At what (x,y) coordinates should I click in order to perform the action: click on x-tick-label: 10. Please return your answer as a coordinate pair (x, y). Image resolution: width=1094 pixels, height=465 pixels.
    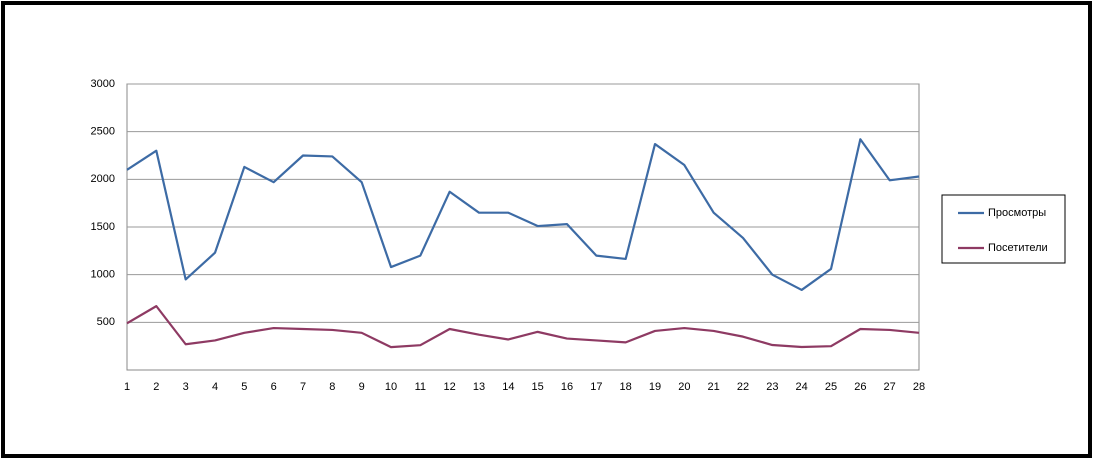
    Looking at the image, I should click on (391, 387).